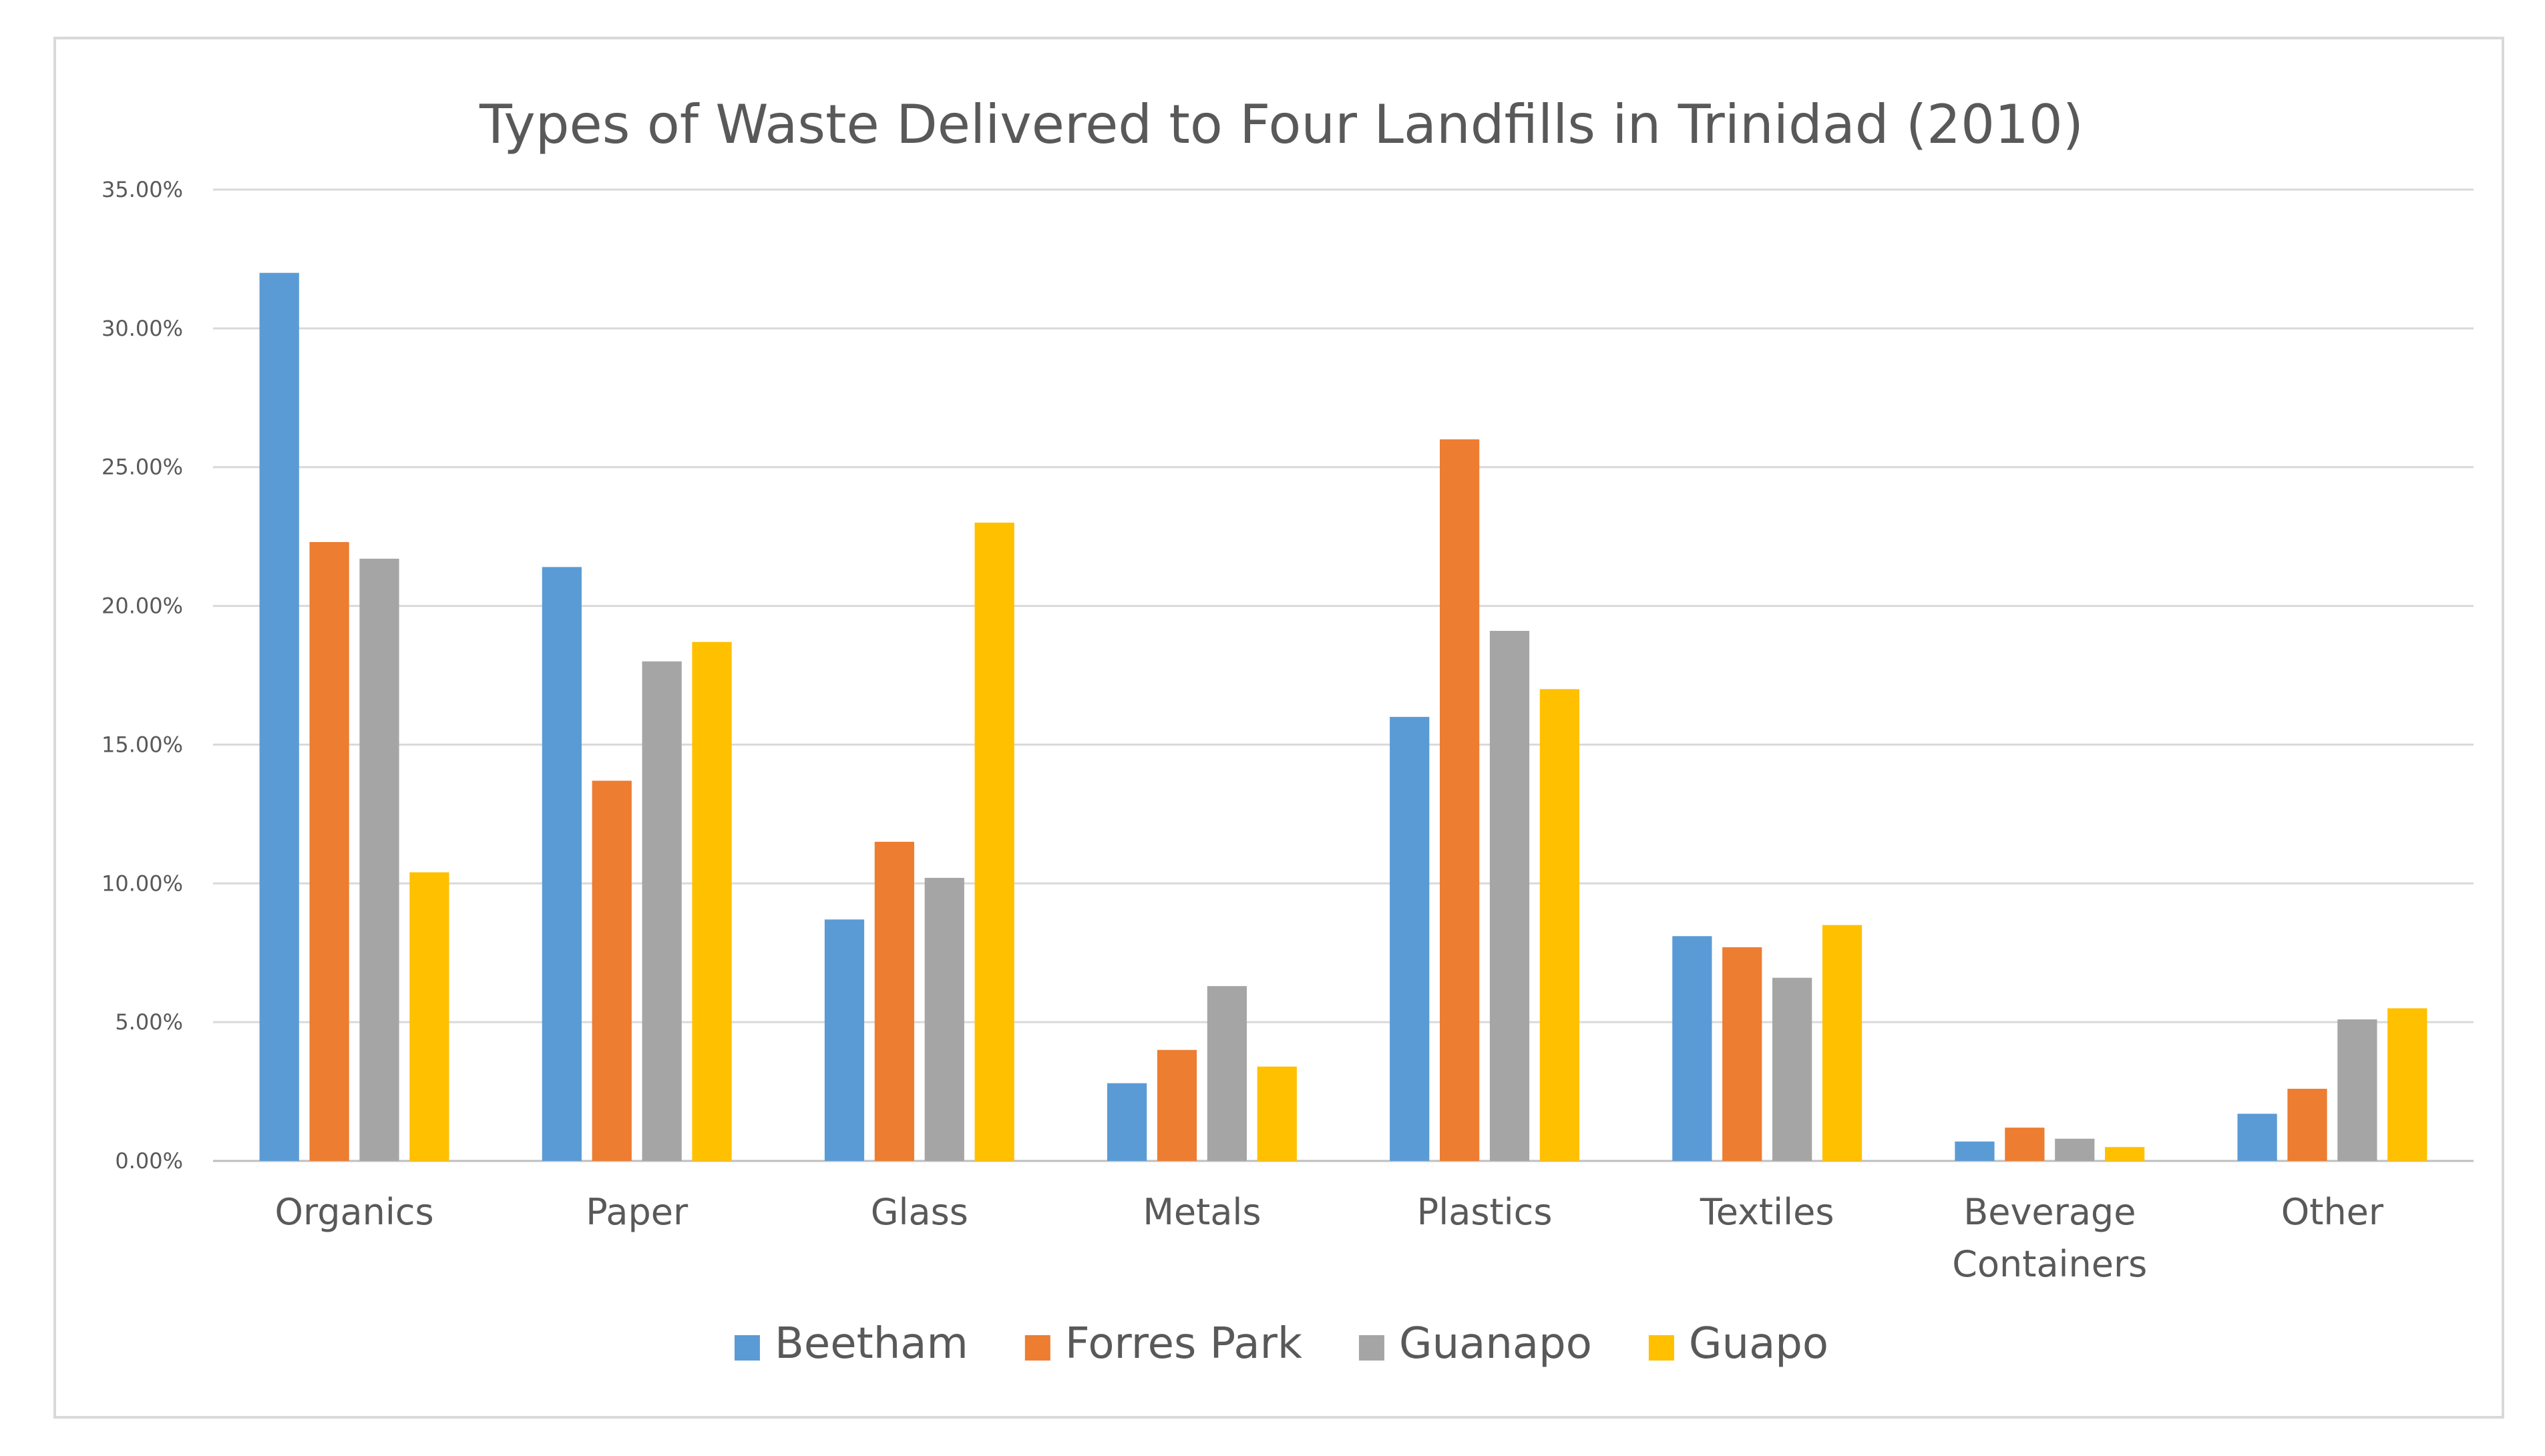 The width and height of the screenshot is (2545, 1456). I want to click on bar-guanapo-glass, so click(944, 1019).